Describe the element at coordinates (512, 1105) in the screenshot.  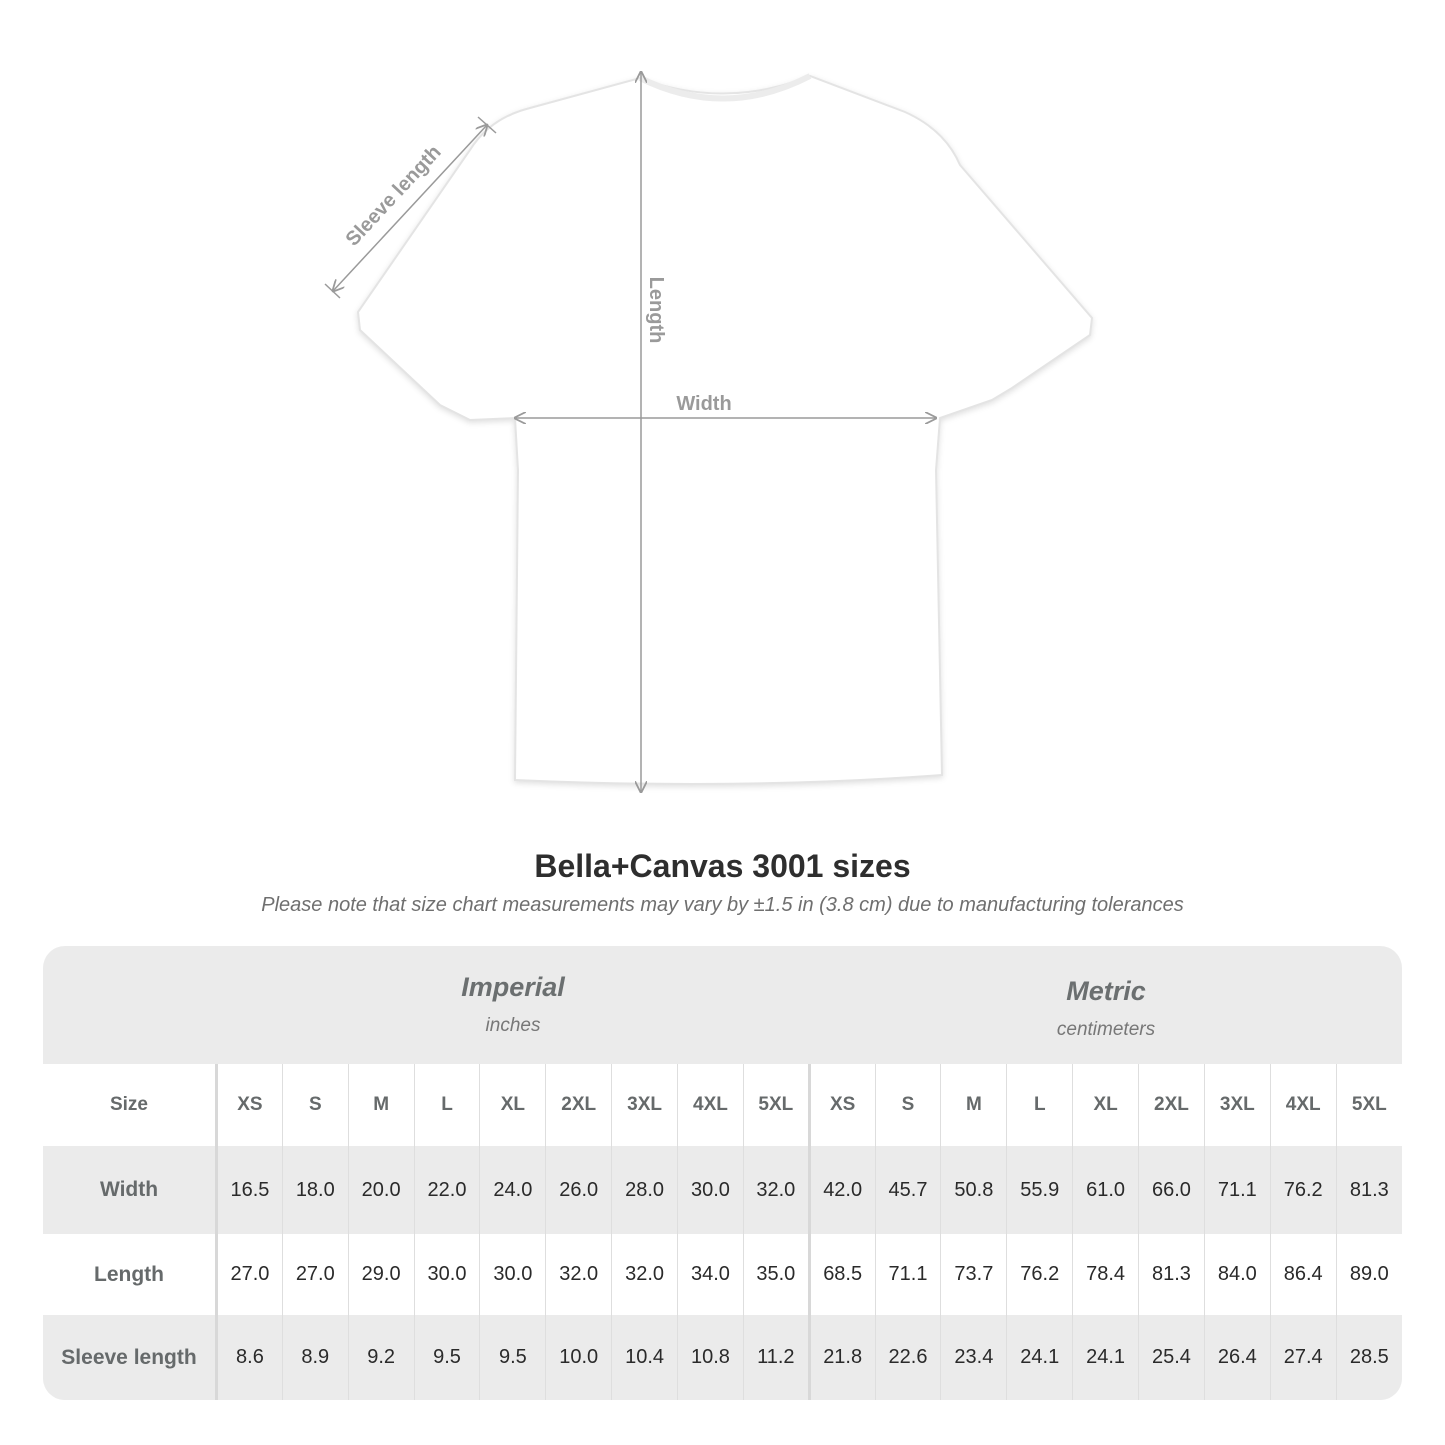
I see `imperial-size-xl: XL` at that location.